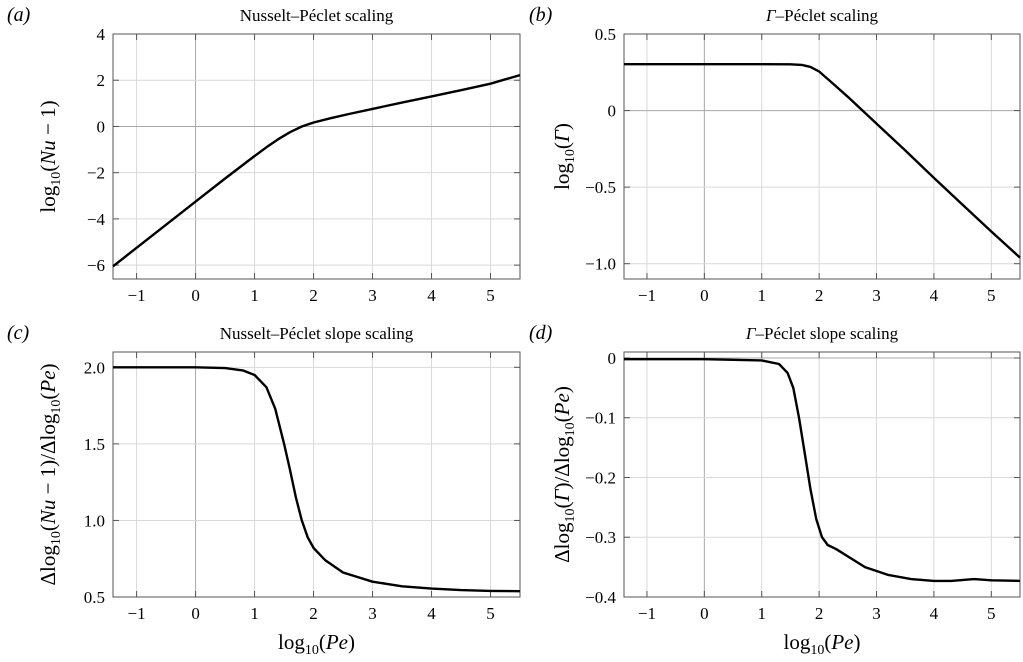 The height and width of the screenshot is (662, 1023). I want to click on y-tick-label: 4, so click(101, 34).